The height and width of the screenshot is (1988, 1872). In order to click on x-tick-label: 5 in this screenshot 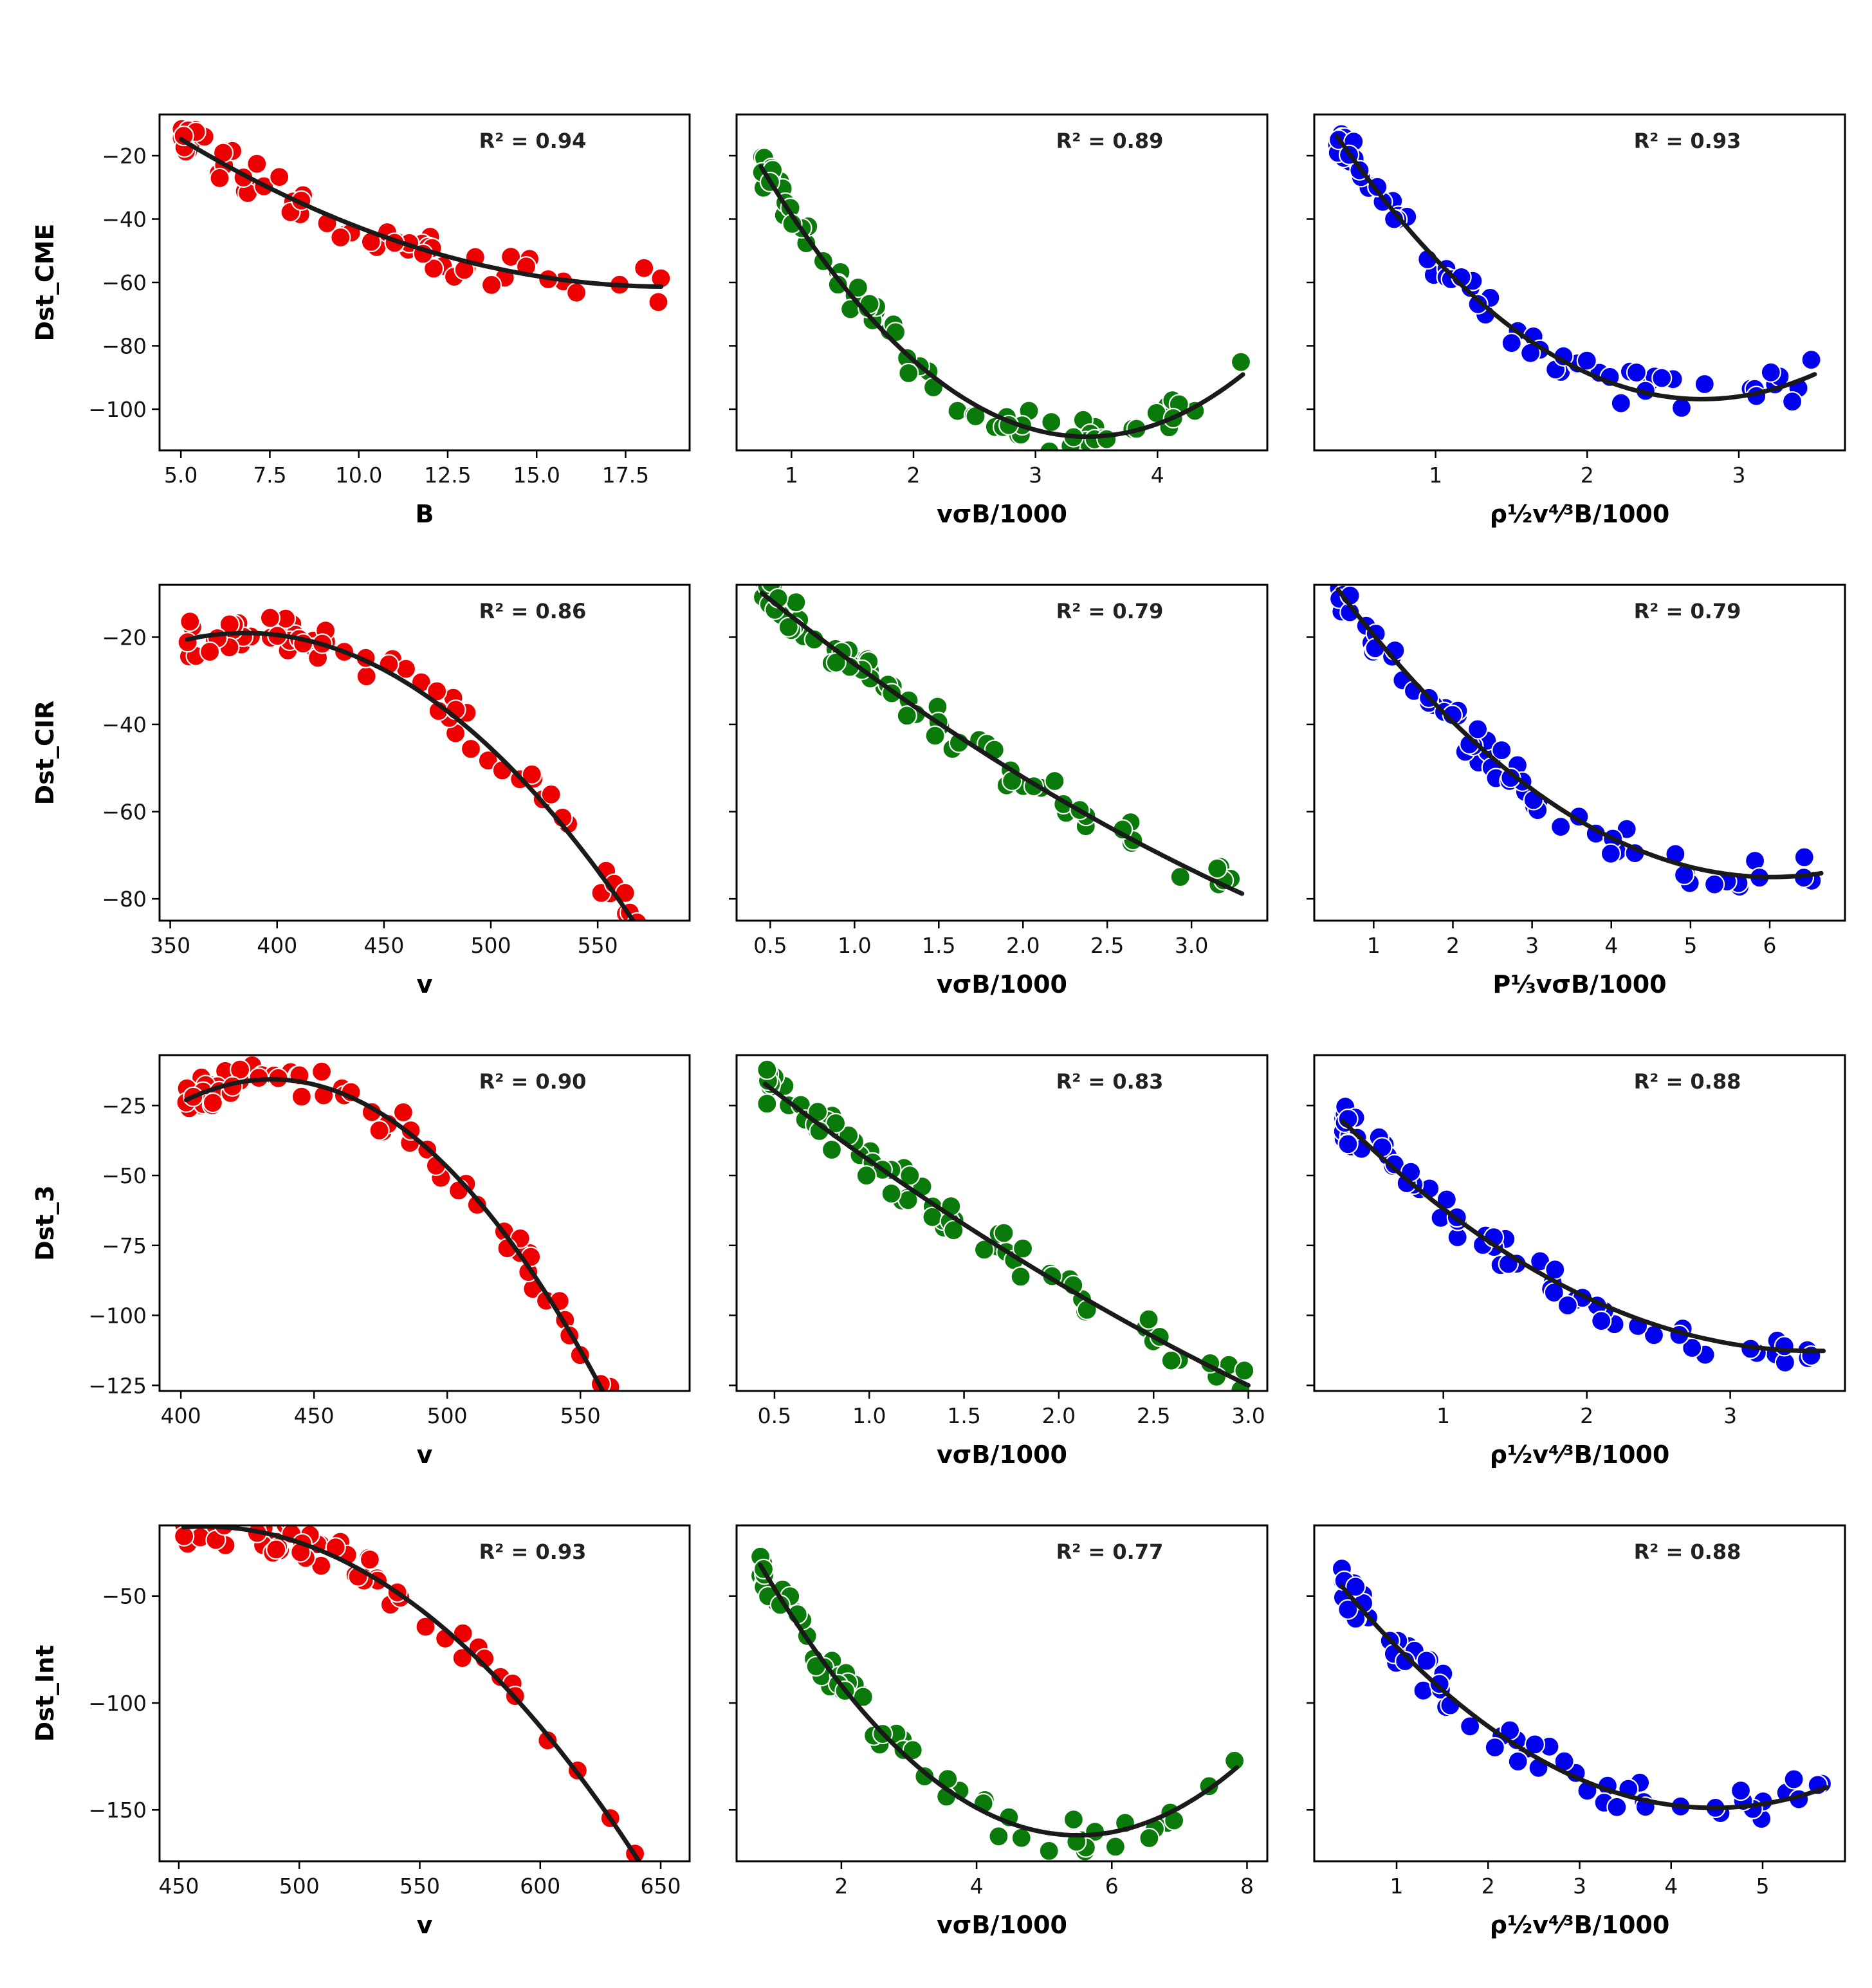, I will do `click(1762, 1886)`.